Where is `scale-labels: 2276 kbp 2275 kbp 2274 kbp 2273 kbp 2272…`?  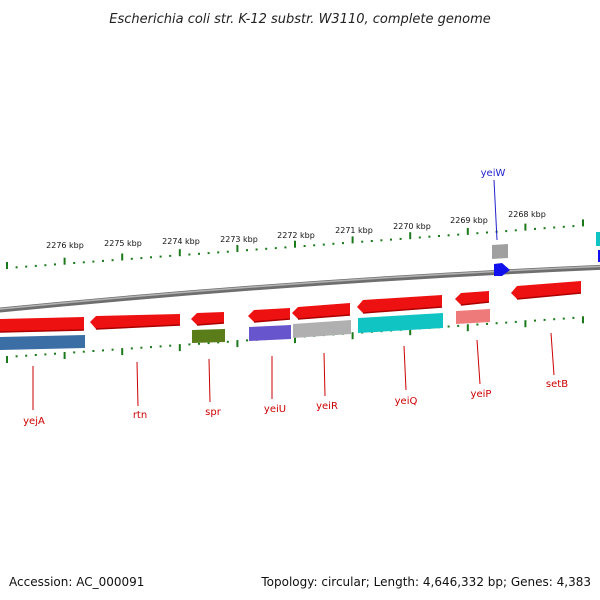 scale-labels: 2276 kbp 2275 kbp 2274 kbp 2273 kbp 2272… is located at coordinates (296, 230).